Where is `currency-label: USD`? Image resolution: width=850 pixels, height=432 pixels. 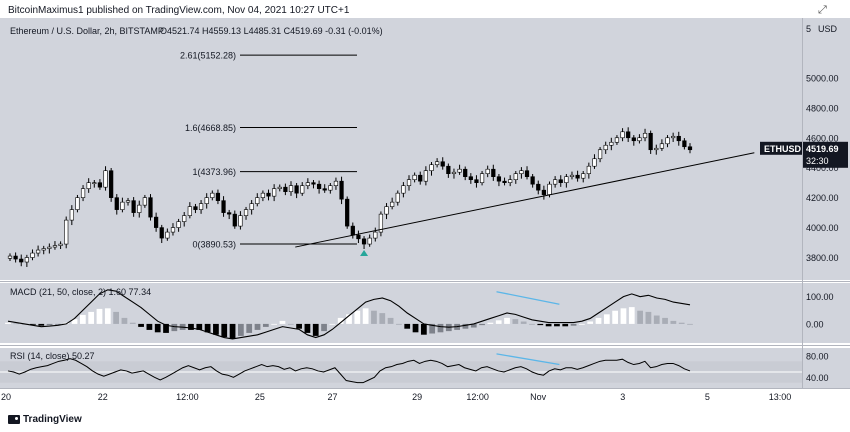
currency-label: USD is located at coordinates (828, 29).